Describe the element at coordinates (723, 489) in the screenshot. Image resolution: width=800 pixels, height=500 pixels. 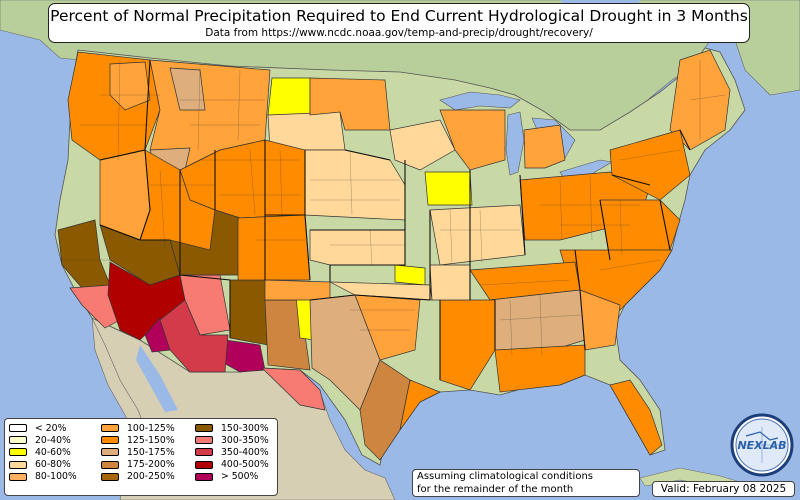
I see `valid-date: Valid: February 08 2025` at that location.